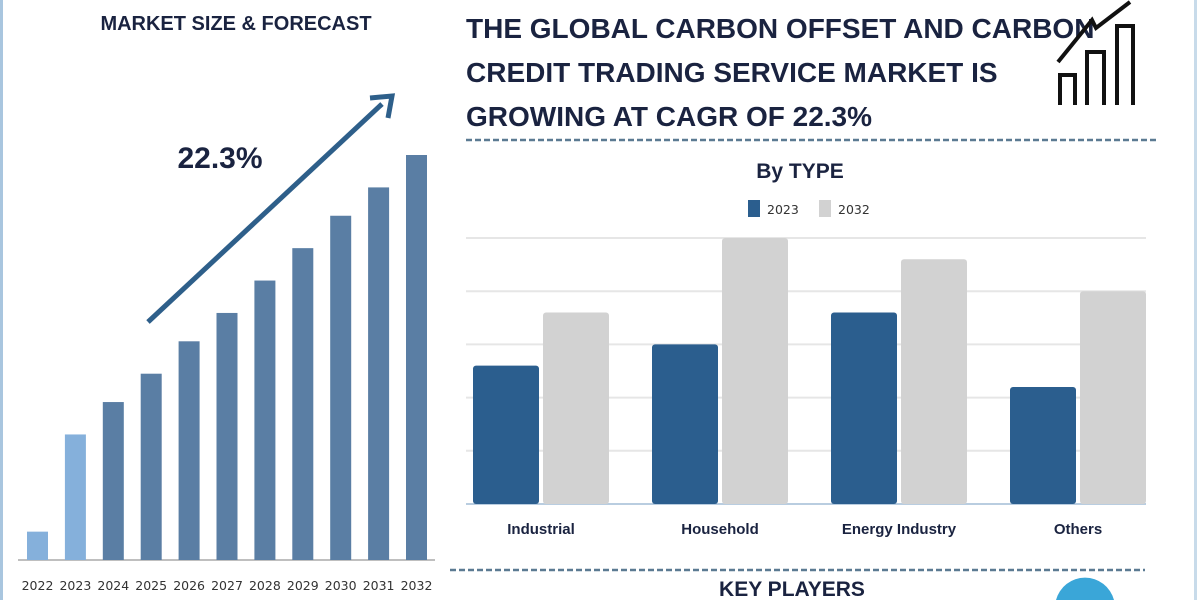  Describe the element at coordinates (341, 585) in the screenshot. I see `x-tick-2030: 2030` at that location.